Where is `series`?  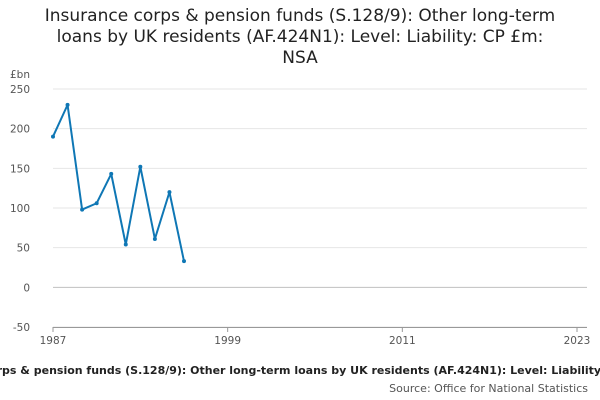
series is located at coordinates (118, 183).